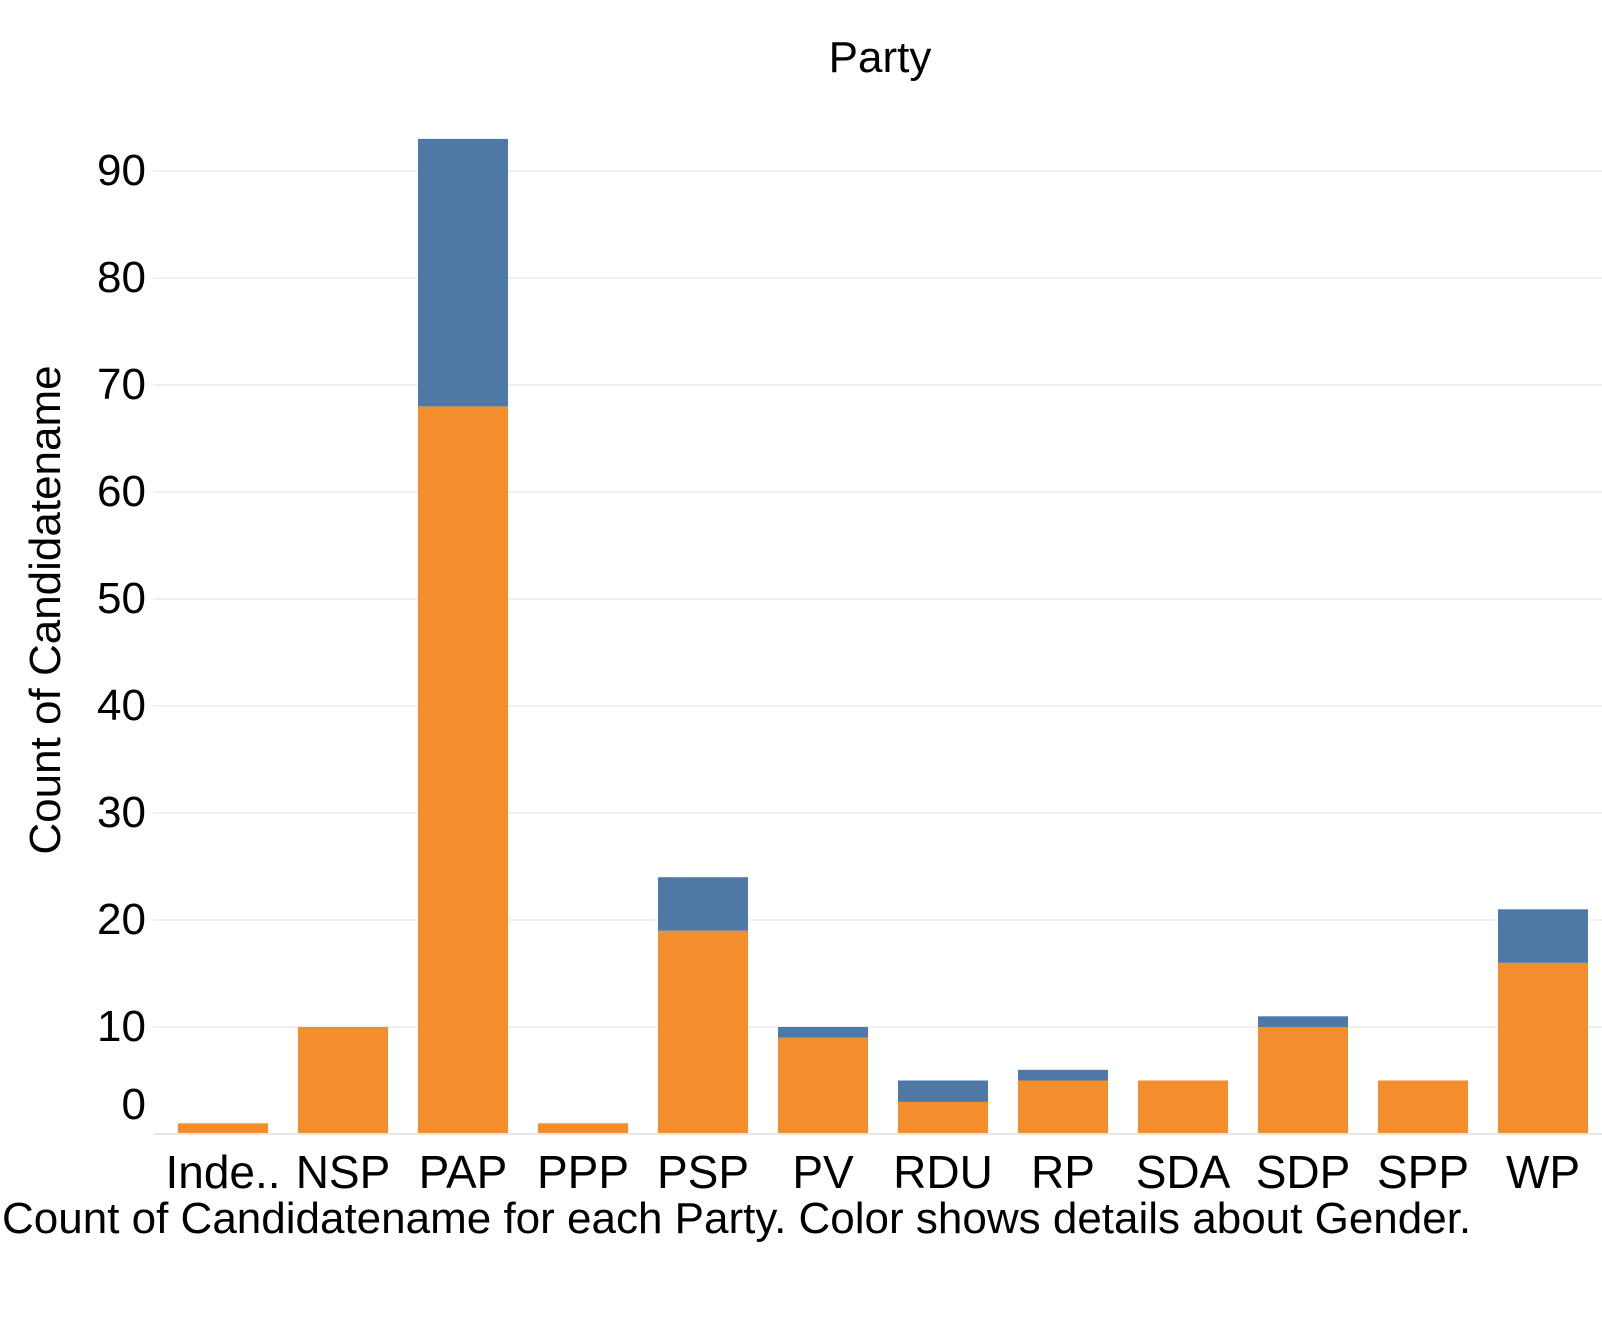 The height and width of the screenshot is (1340, 1602). Describe the element at coordinates (343, 1168) in the screenshot. I see `x-tick-label: NSP` at that location.